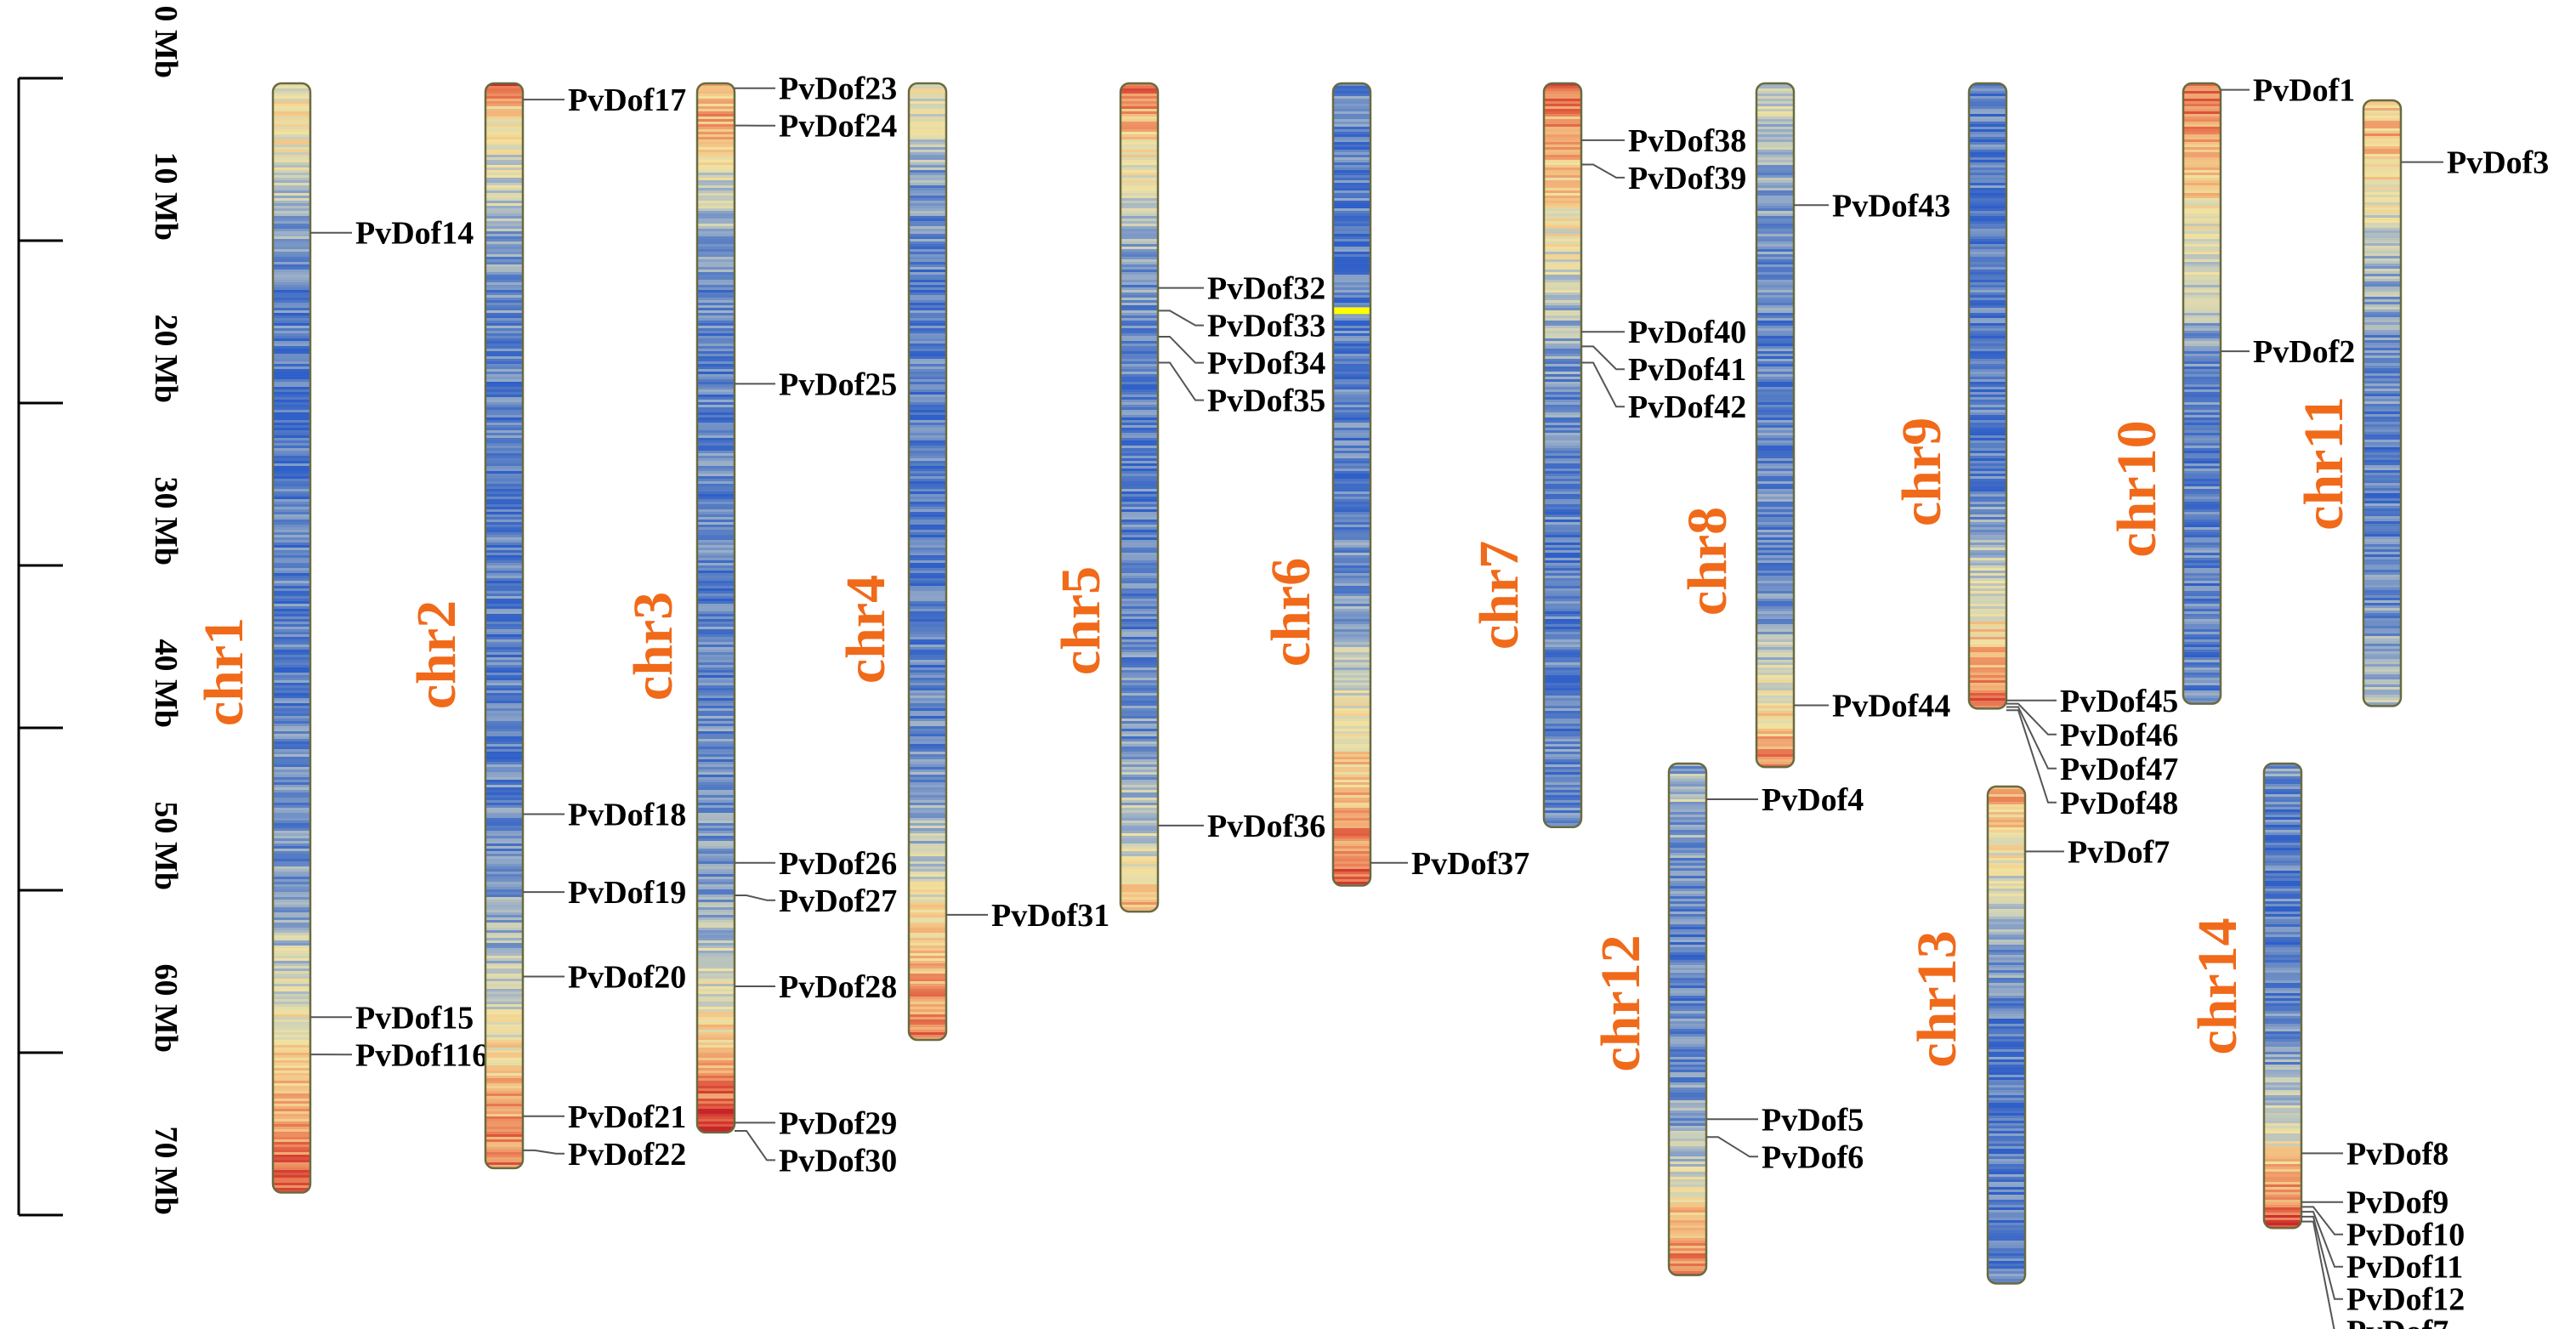  Describe the element at coordinates (838, 127) in the screenshot. I see `gene-label: PvDof24` at that location.